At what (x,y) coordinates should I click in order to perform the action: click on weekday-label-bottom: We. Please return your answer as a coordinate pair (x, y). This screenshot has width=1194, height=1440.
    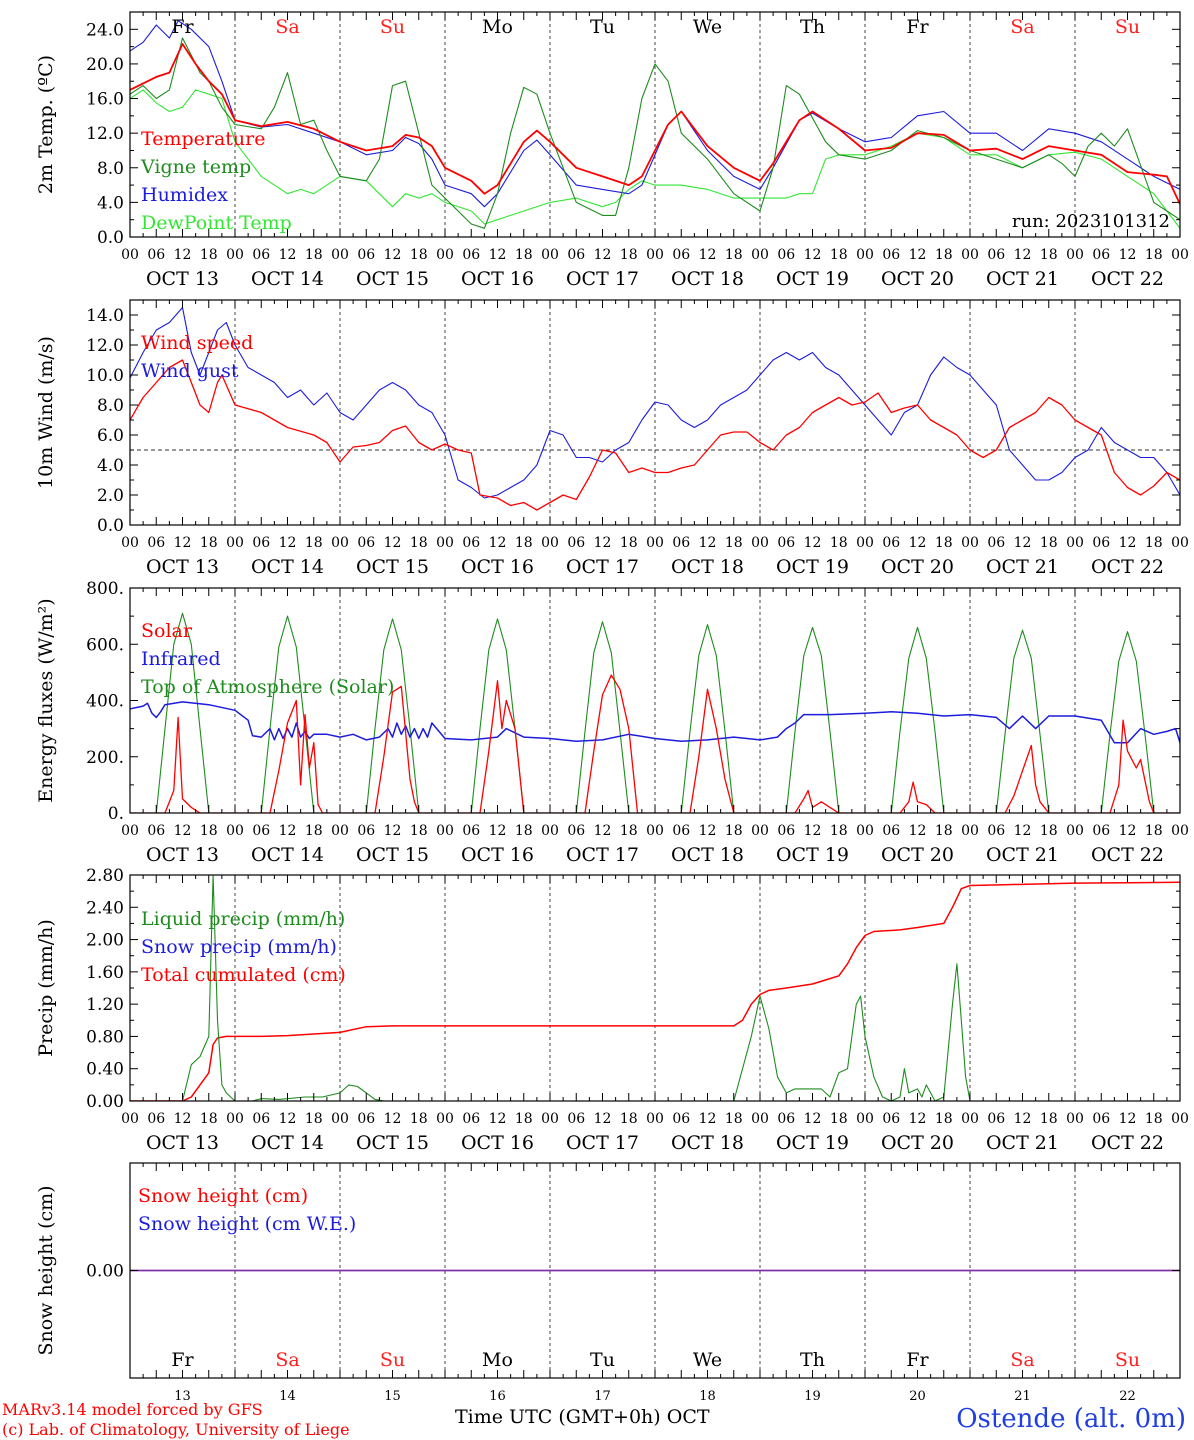
    Looking at the image, I should click on (707, 1360).